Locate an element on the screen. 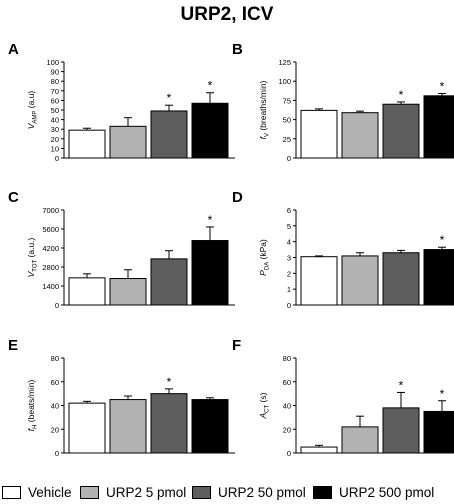 The height and width of the screenshot is (504, 454). legend-label-vehicle: Vehicle is located at coordinates (50, 492).